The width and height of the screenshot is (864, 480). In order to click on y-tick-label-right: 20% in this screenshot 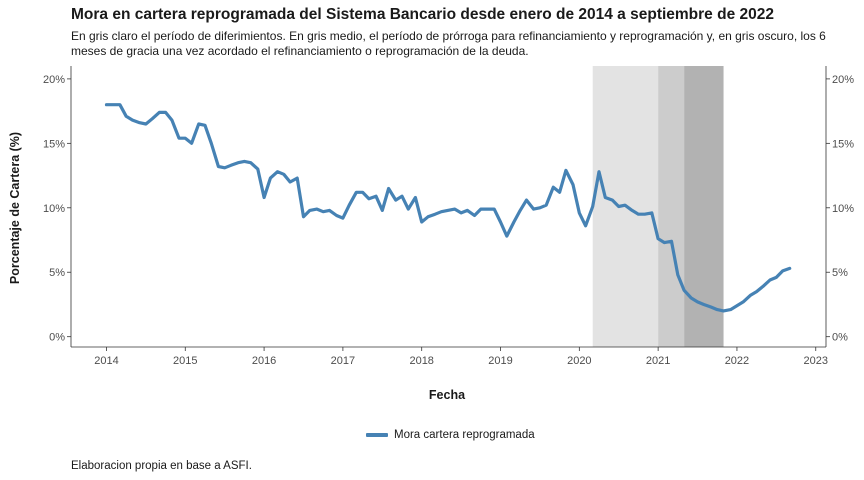, I will do `click(843, 80)`.